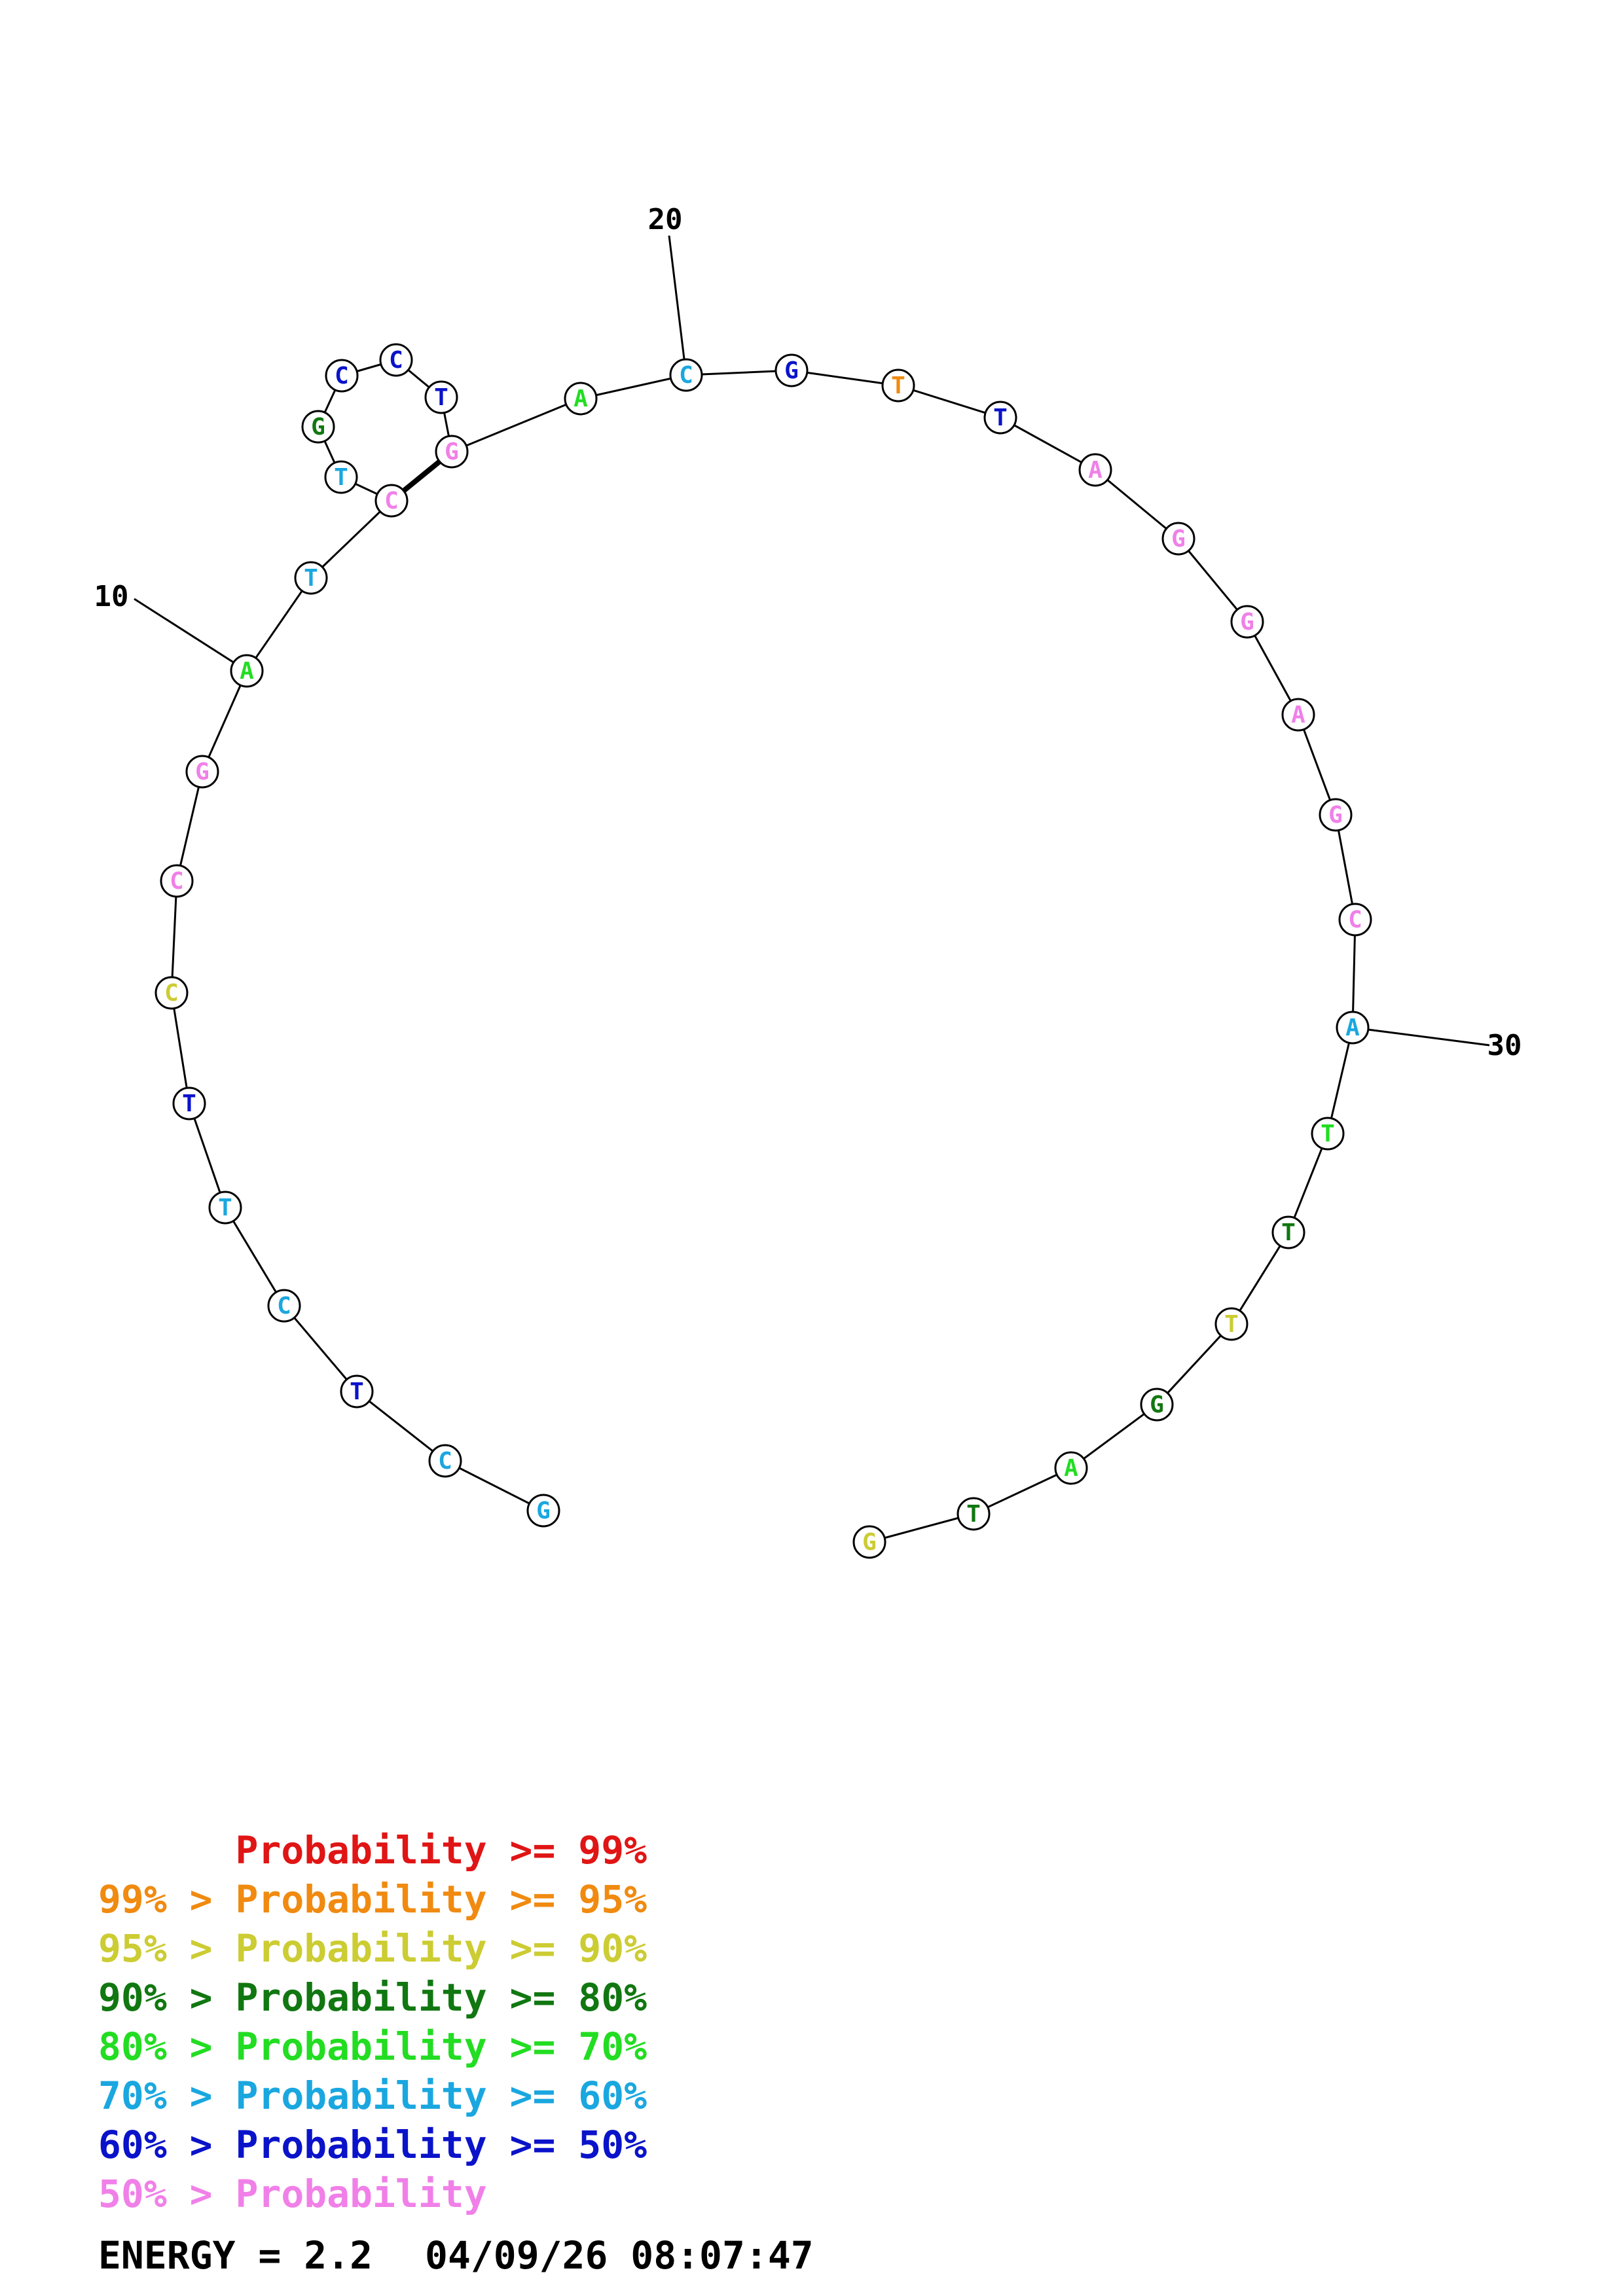  Describe the element at coordinates (456, 2255) in the screenshot. I see `energy-footer: ENERGY = 2.2 04/09/26 08:07:47` at that location.